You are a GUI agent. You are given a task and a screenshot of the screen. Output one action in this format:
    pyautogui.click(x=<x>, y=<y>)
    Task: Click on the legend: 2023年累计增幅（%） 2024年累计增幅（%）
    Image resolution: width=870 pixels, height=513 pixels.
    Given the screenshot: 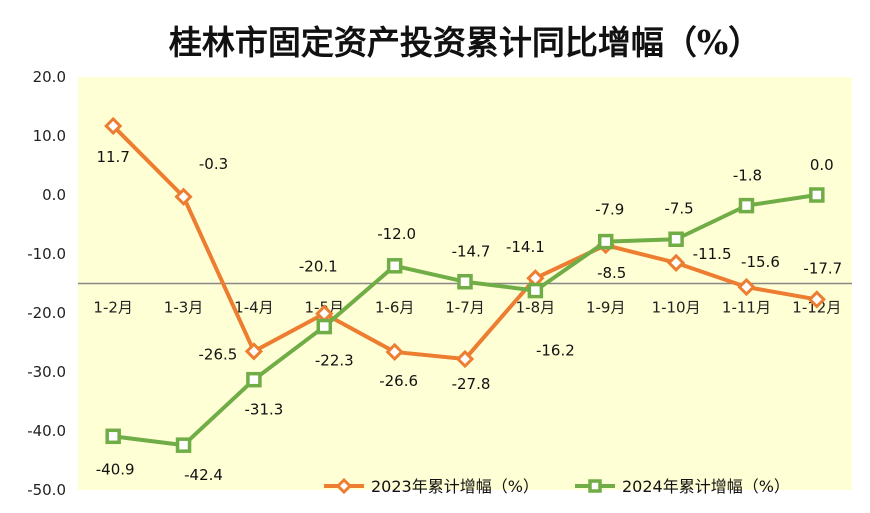 What is the action you would take?
    pyautogui.click(x=557, y=486)
    